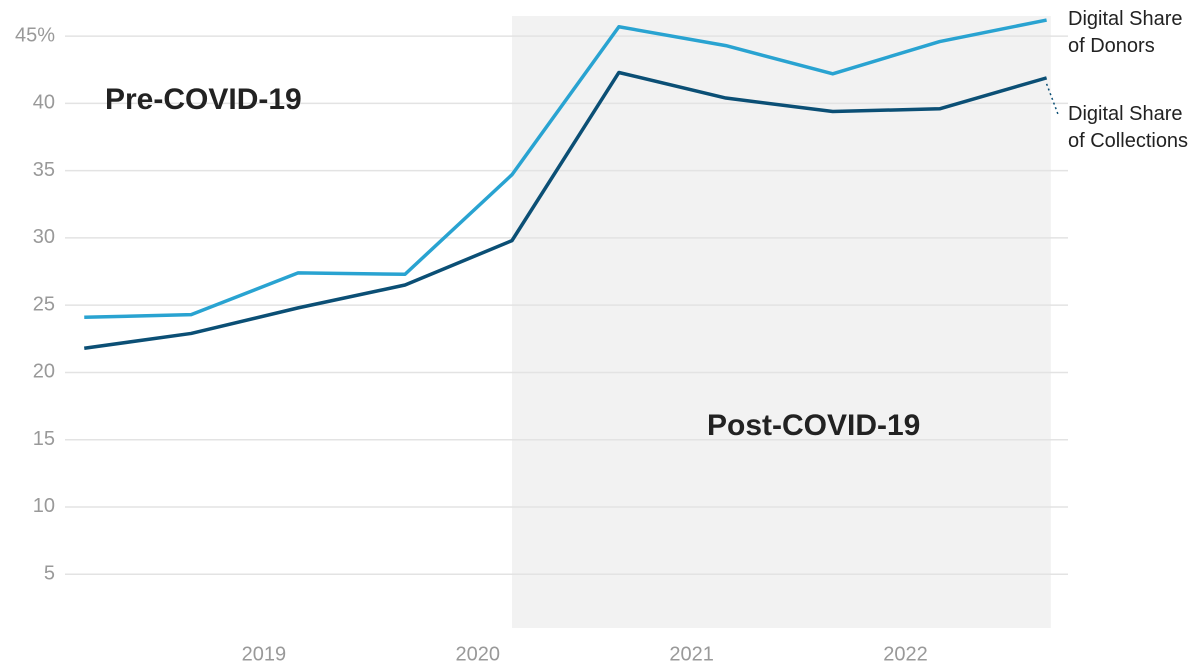 Image resolution: width=1193 pixels, height=666 pixels. What do you see at coordinates (477, 654) in the screenshot?
I see `x-tick-label: 2020` at bounding box center [477, 654].